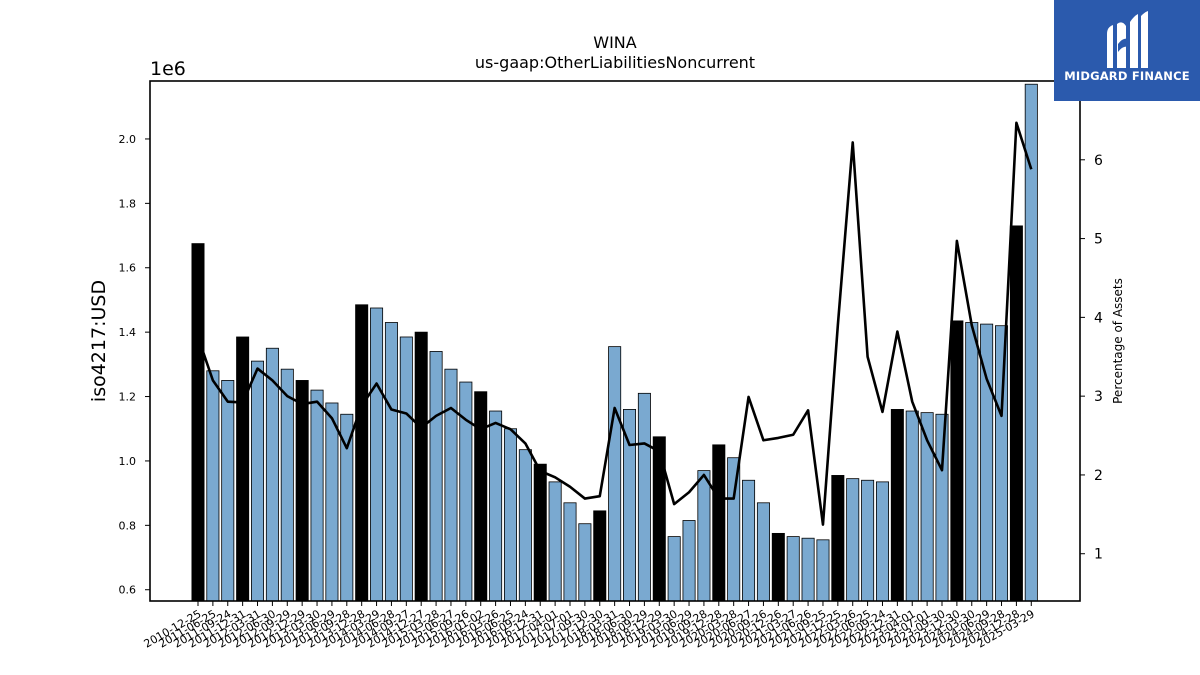 This screenshot has width=1200, height=675. Describe the element at coordinates (99, 341) in the screenshot. I see `y-axis-label: iso4217:USD` at that location.